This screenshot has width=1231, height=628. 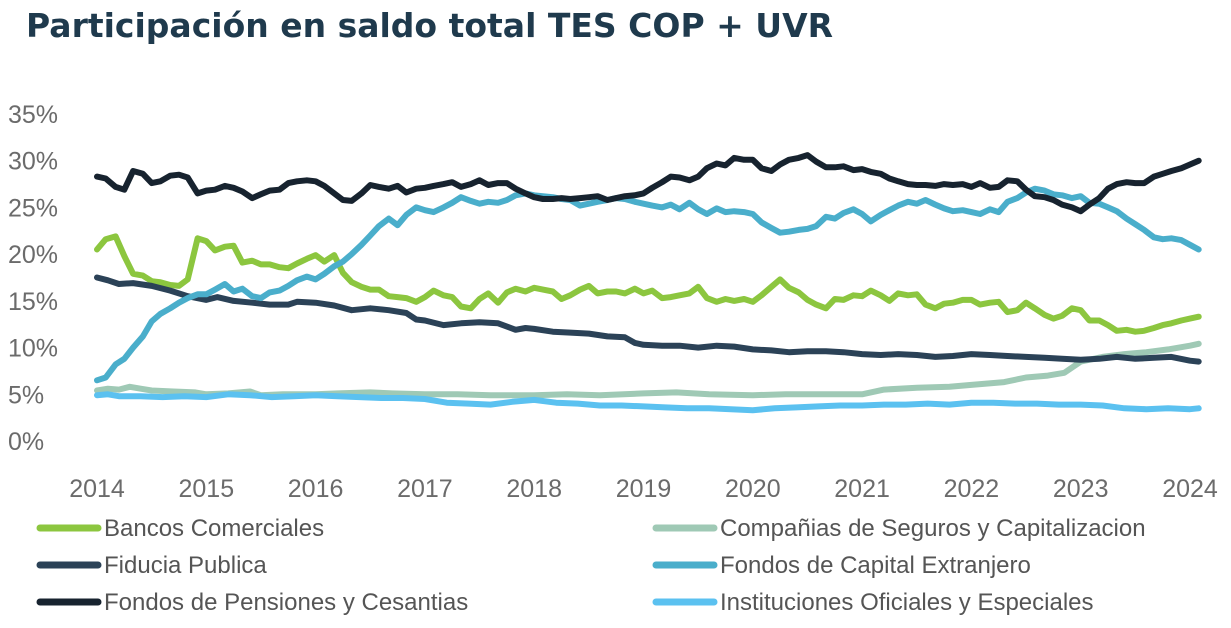 I want to click on y-tick-label: 30%, so click(x=33, y=162).